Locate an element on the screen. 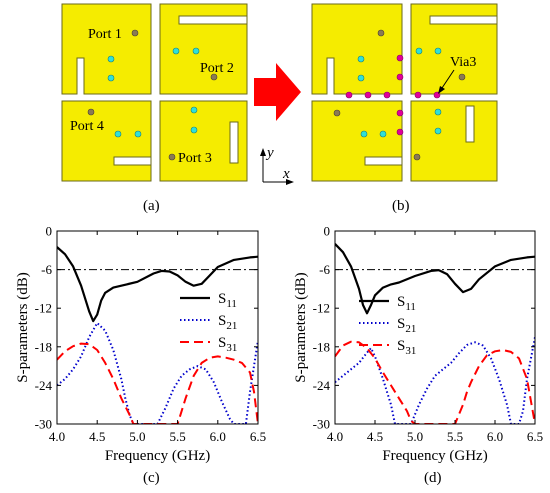  transition-arrow is located at coordinates (277, 92).